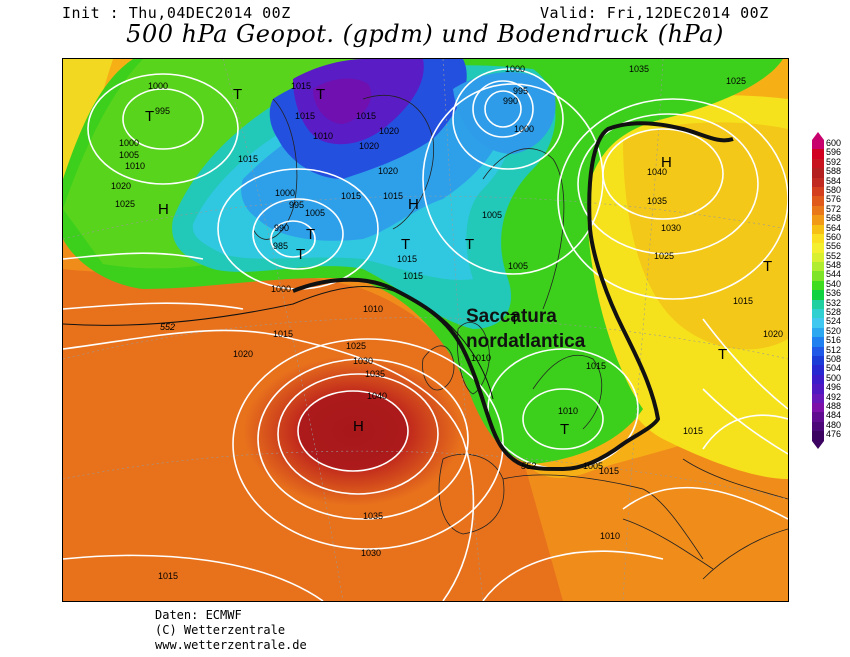 The width and height of the screenshot is (850, 657). I want to click on legend-cell: 560, so click(826, 238).